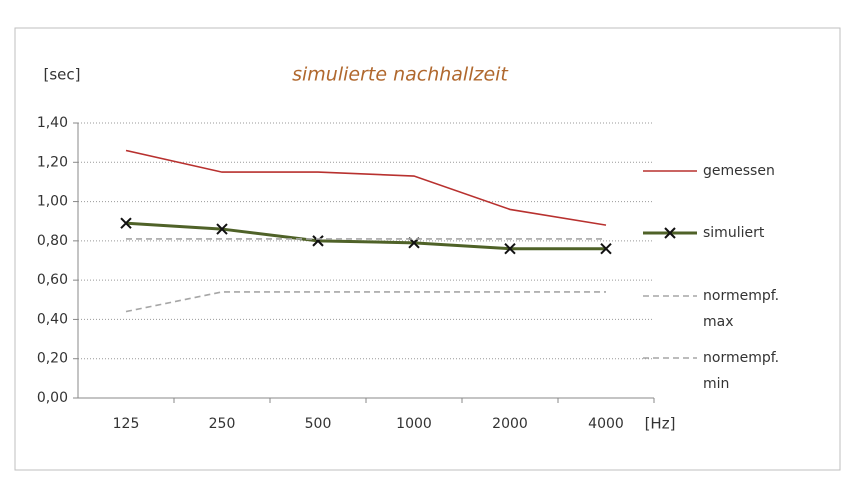 This screenshot has height=503, width=863. What do you see at coordinates (126, 424) in the screenshot?
I see `x-tick-label: 125` at bounding box center [126, 424].